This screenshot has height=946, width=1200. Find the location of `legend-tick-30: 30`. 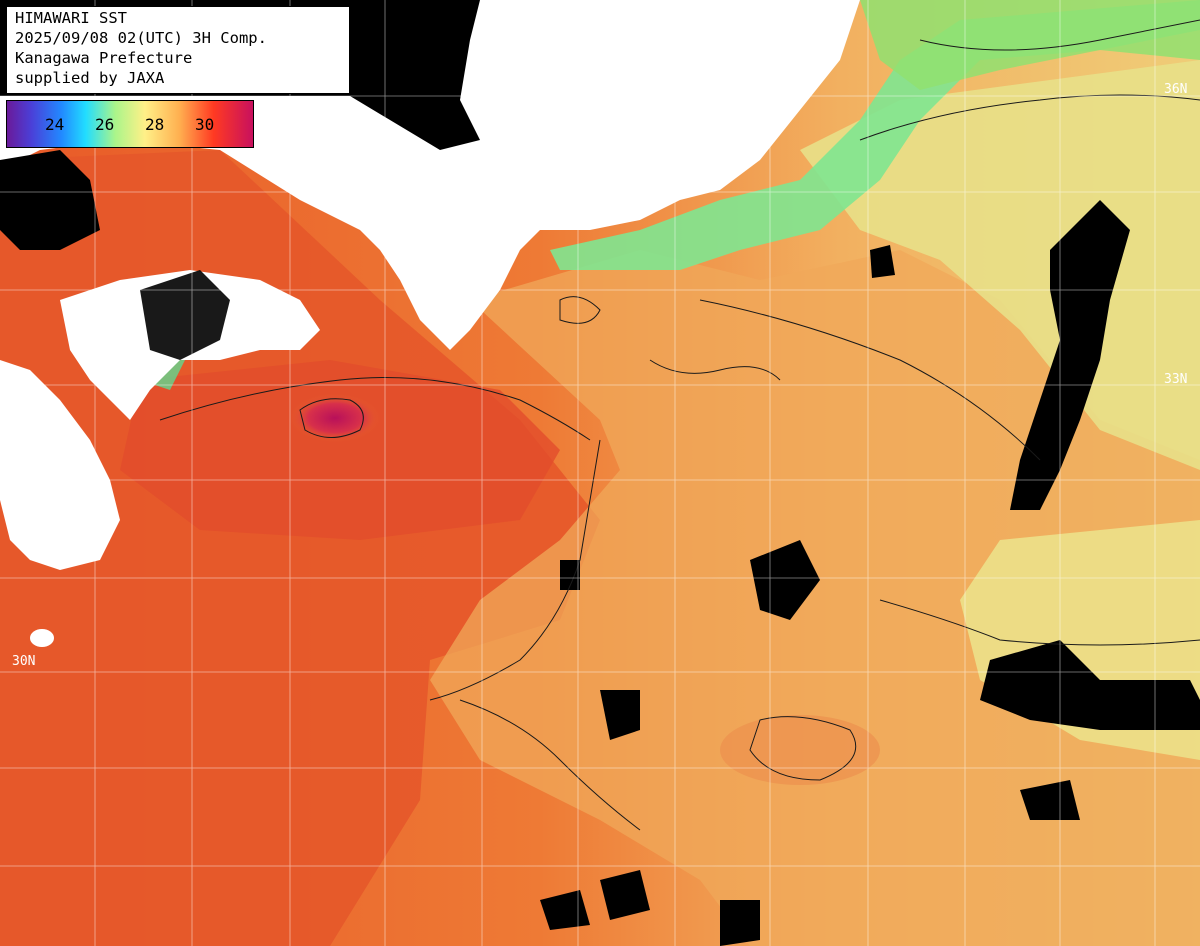

legend-tick-30: 30 is located at coordinates (205, 124).